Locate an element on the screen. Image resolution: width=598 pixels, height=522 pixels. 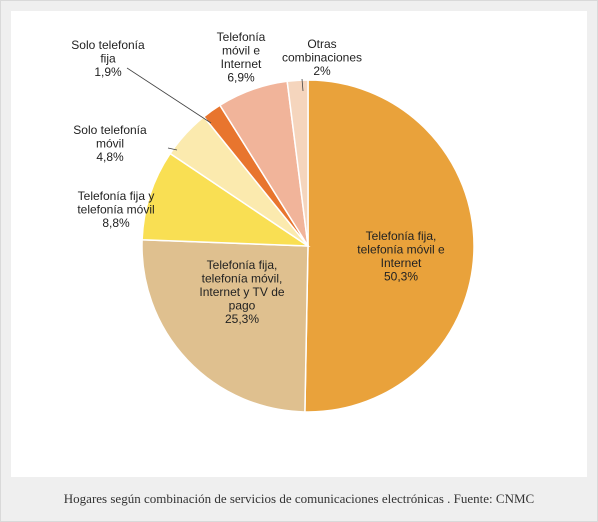
slice-category-label: móvil e is located at coordinates (241, 51).